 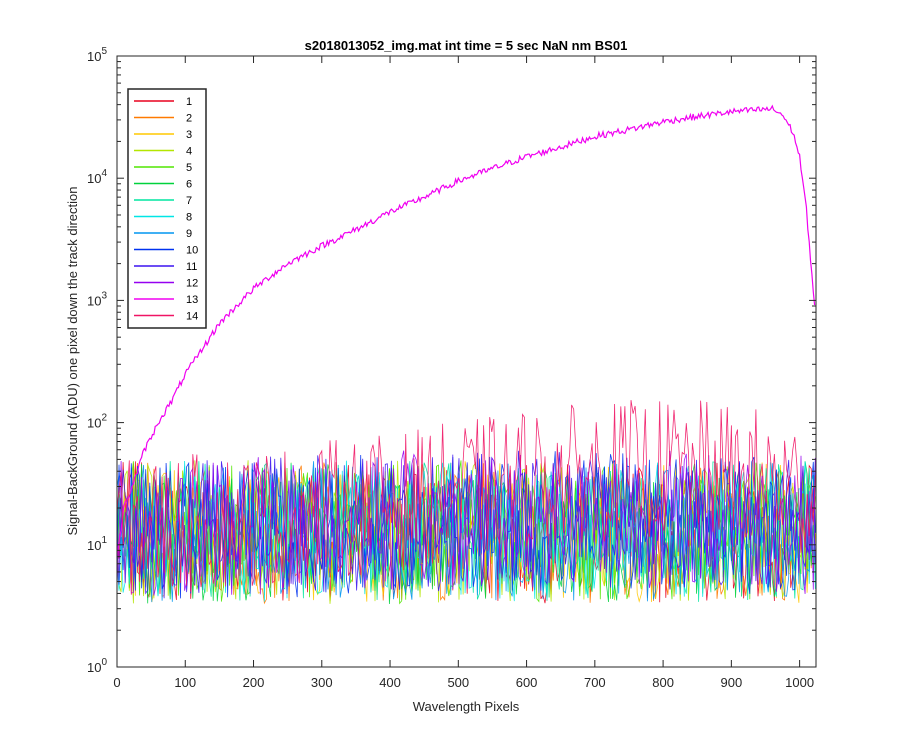 What do you see at coordinates (191, 267) in the screenshot?
I see `legend-label-11: 11` at bounding box center [191, 267].